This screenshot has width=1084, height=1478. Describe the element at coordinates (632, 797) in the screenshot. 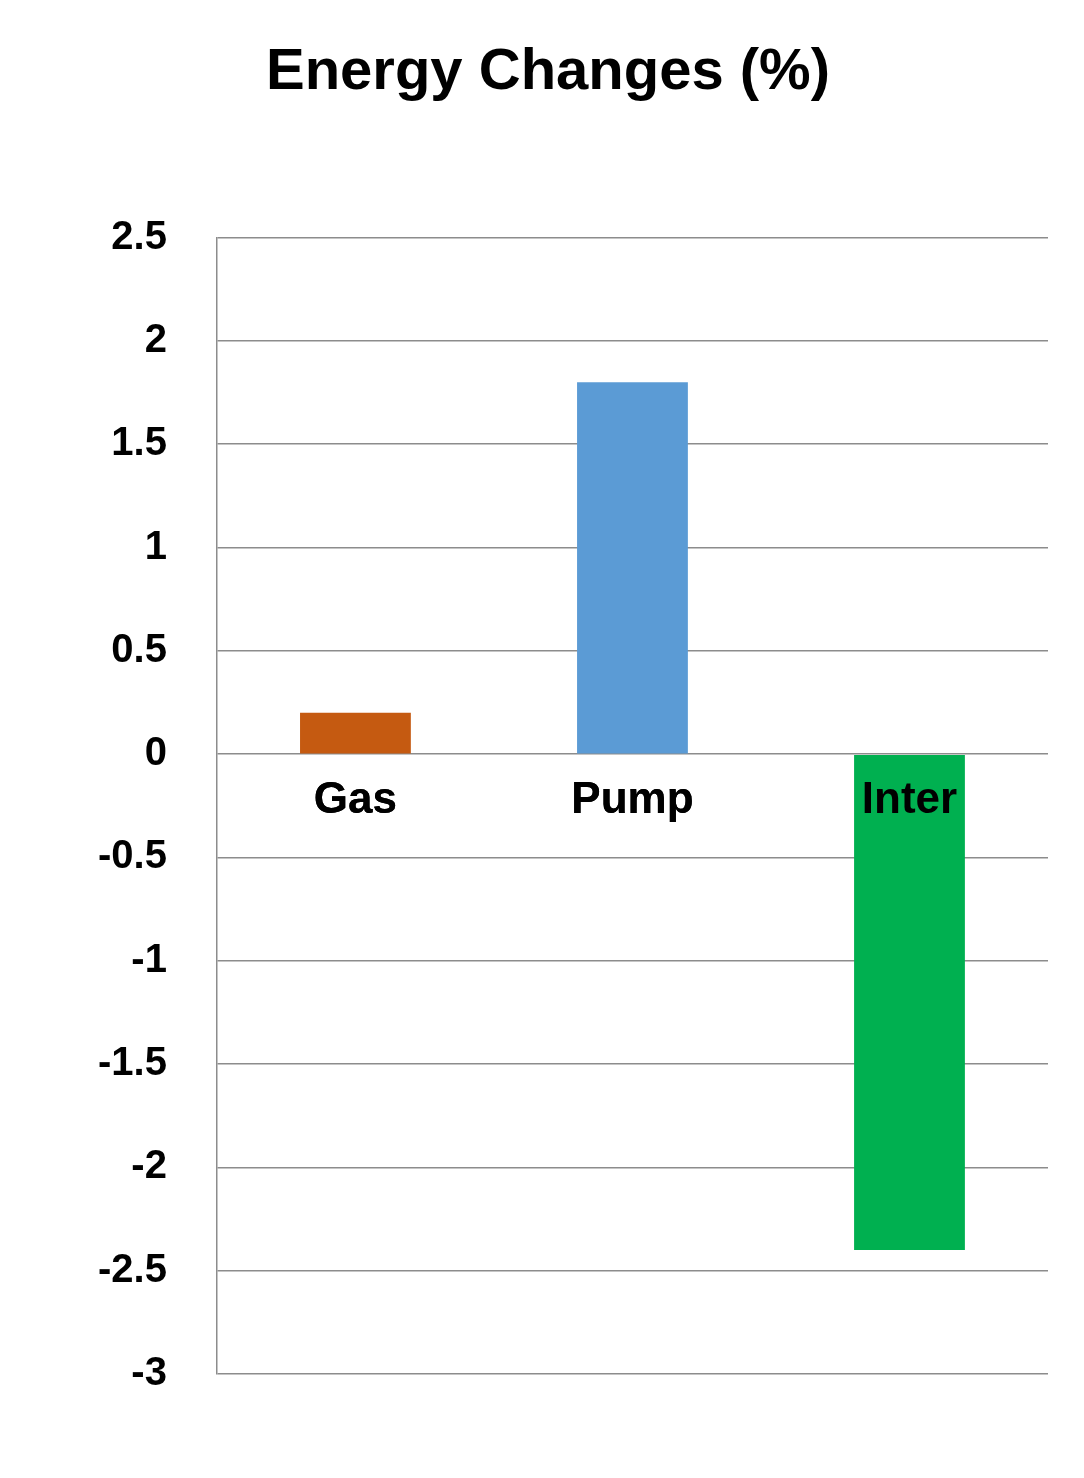

I see `x-tick-label: Pump` at that location.